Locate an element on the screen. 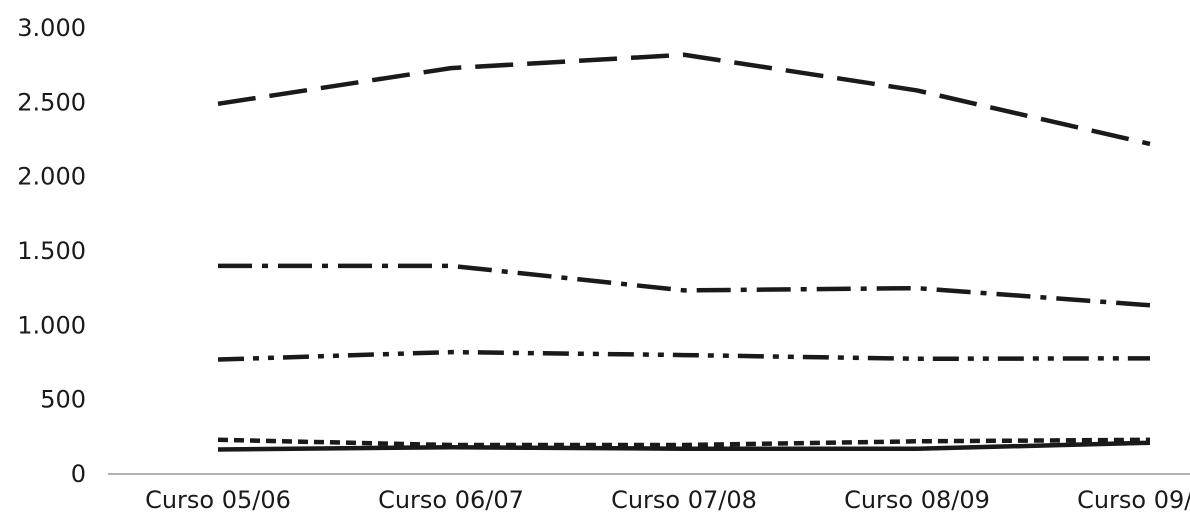 This screenshot has width=1190, height=520. x-tick-label: Curso 08/09 is located at coordinates (917, 500).